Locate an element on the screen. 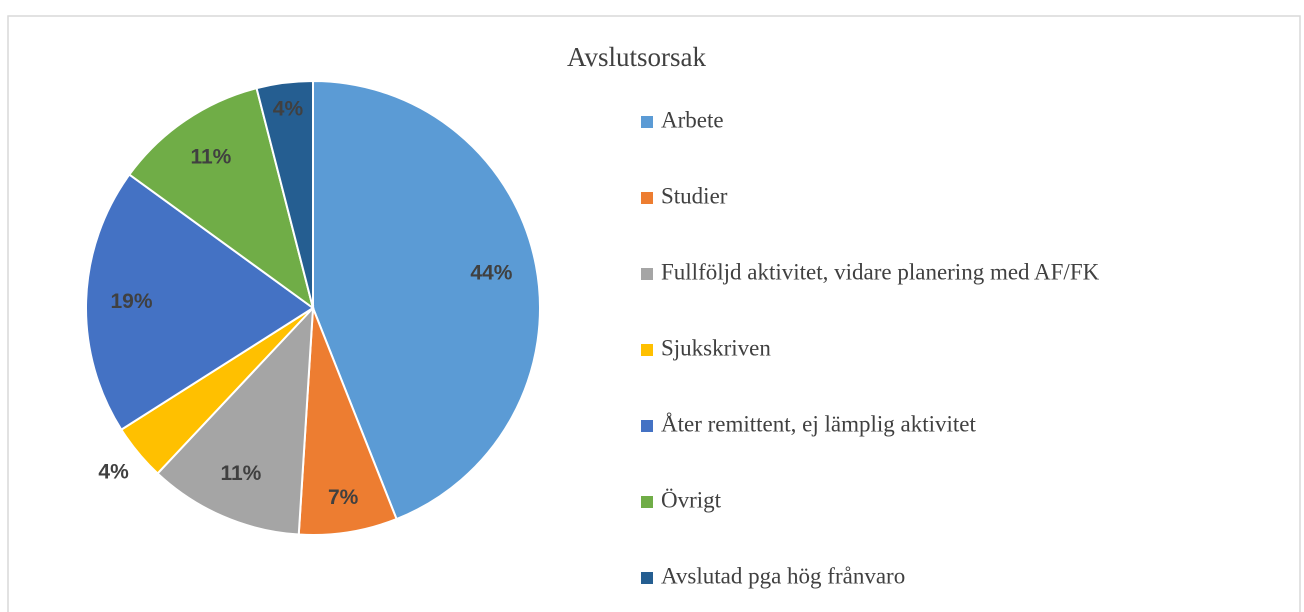 This screenshot has height=612, width=1304. legend-label: Åter remittent, ej lämplig aktivitet is located at coordinates (818, 423).